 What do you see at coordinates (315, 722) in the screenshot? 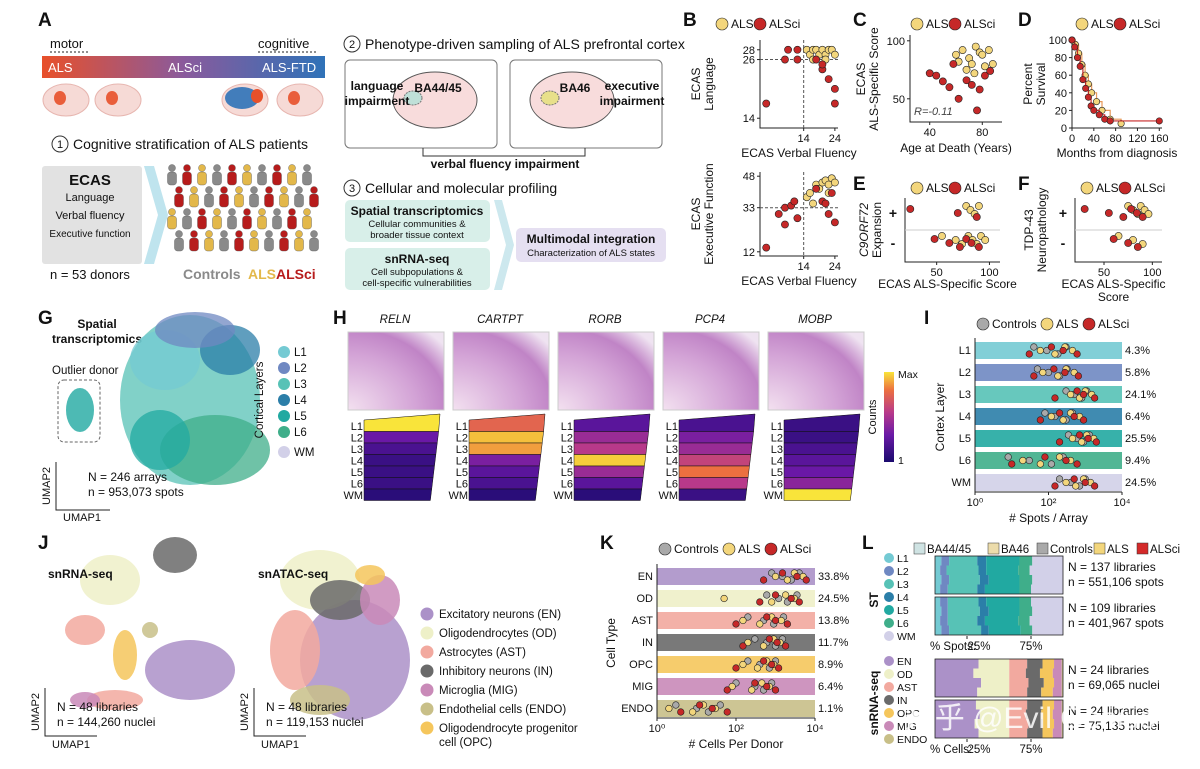
I see `stat-label: n = 119,153 nuclei` at bounding box center [315, 722].